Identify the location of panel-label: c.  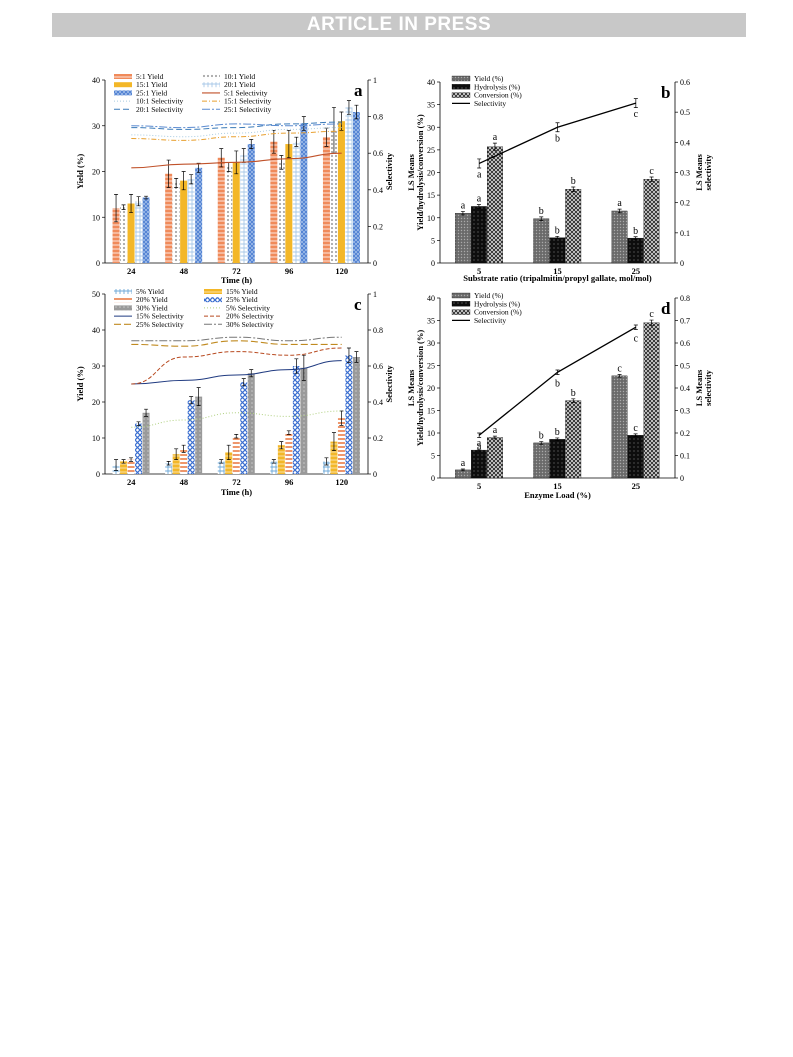
(358, 304).